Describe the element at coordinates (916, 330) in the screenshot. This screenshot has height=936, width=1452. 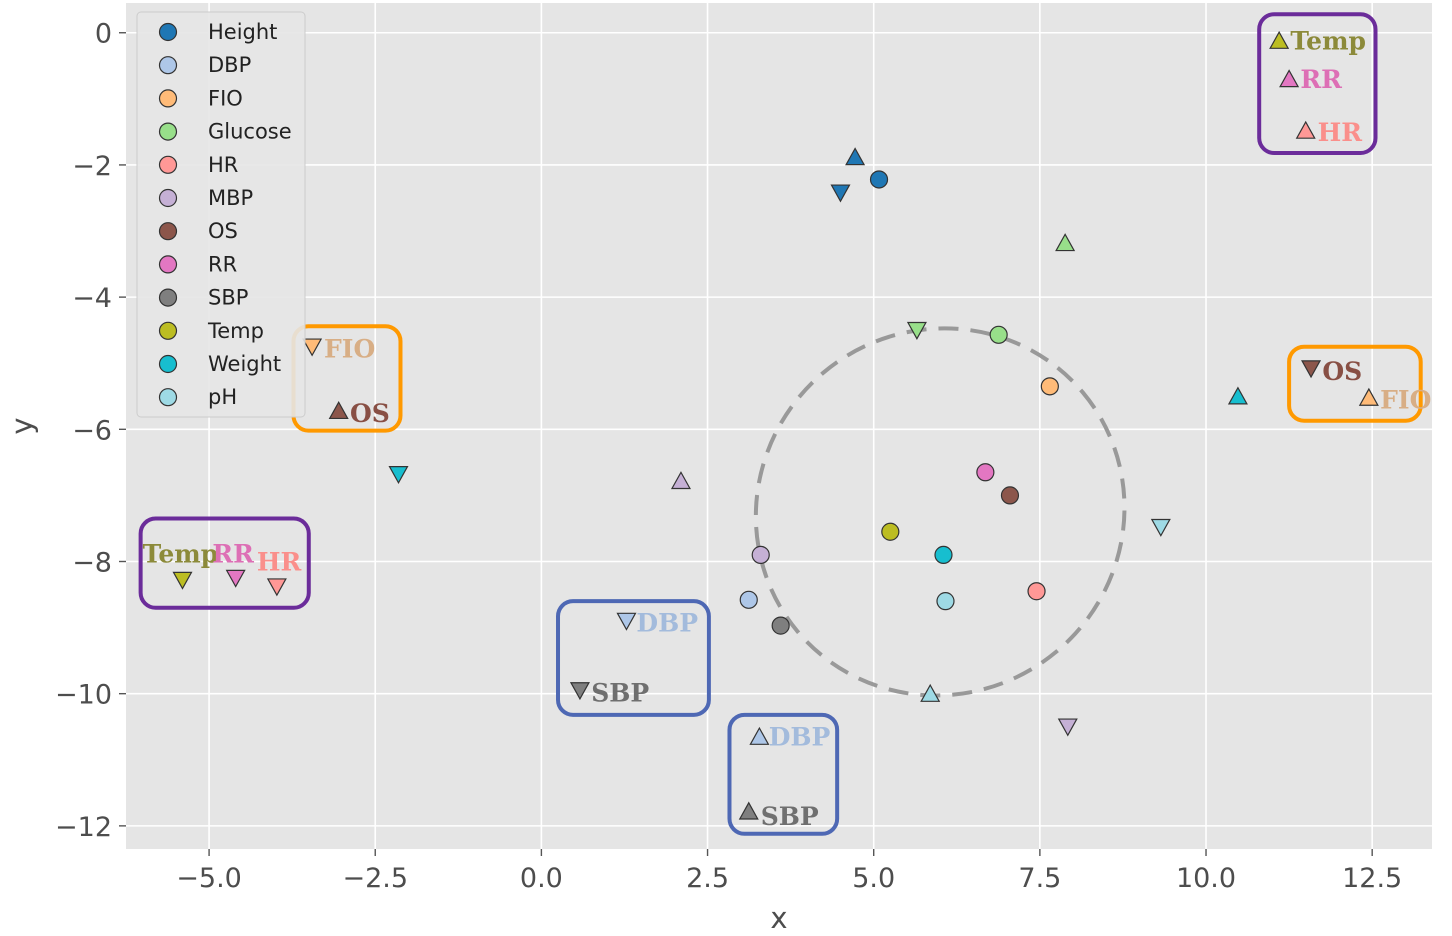
I see `point-triangle-down-glucose` at that location.